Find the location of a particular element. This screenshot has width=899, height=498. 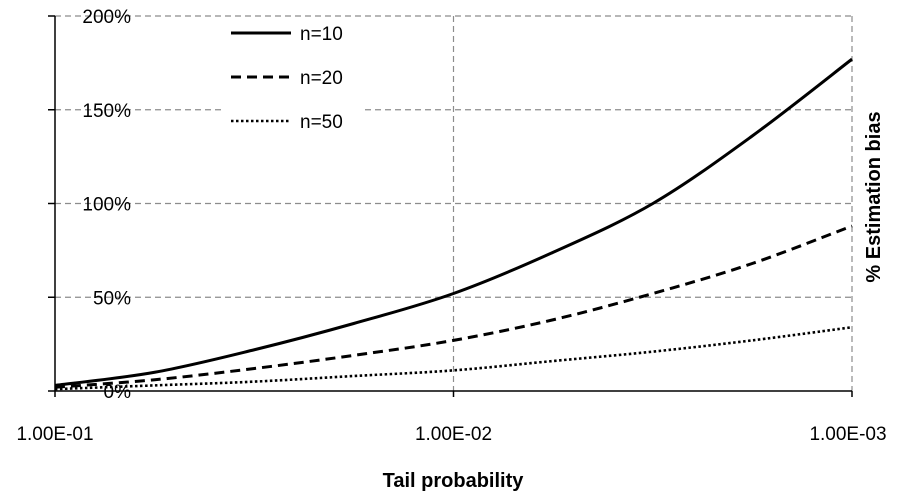

x-axis-label: Tail probability is located at coordinates (454, 481).